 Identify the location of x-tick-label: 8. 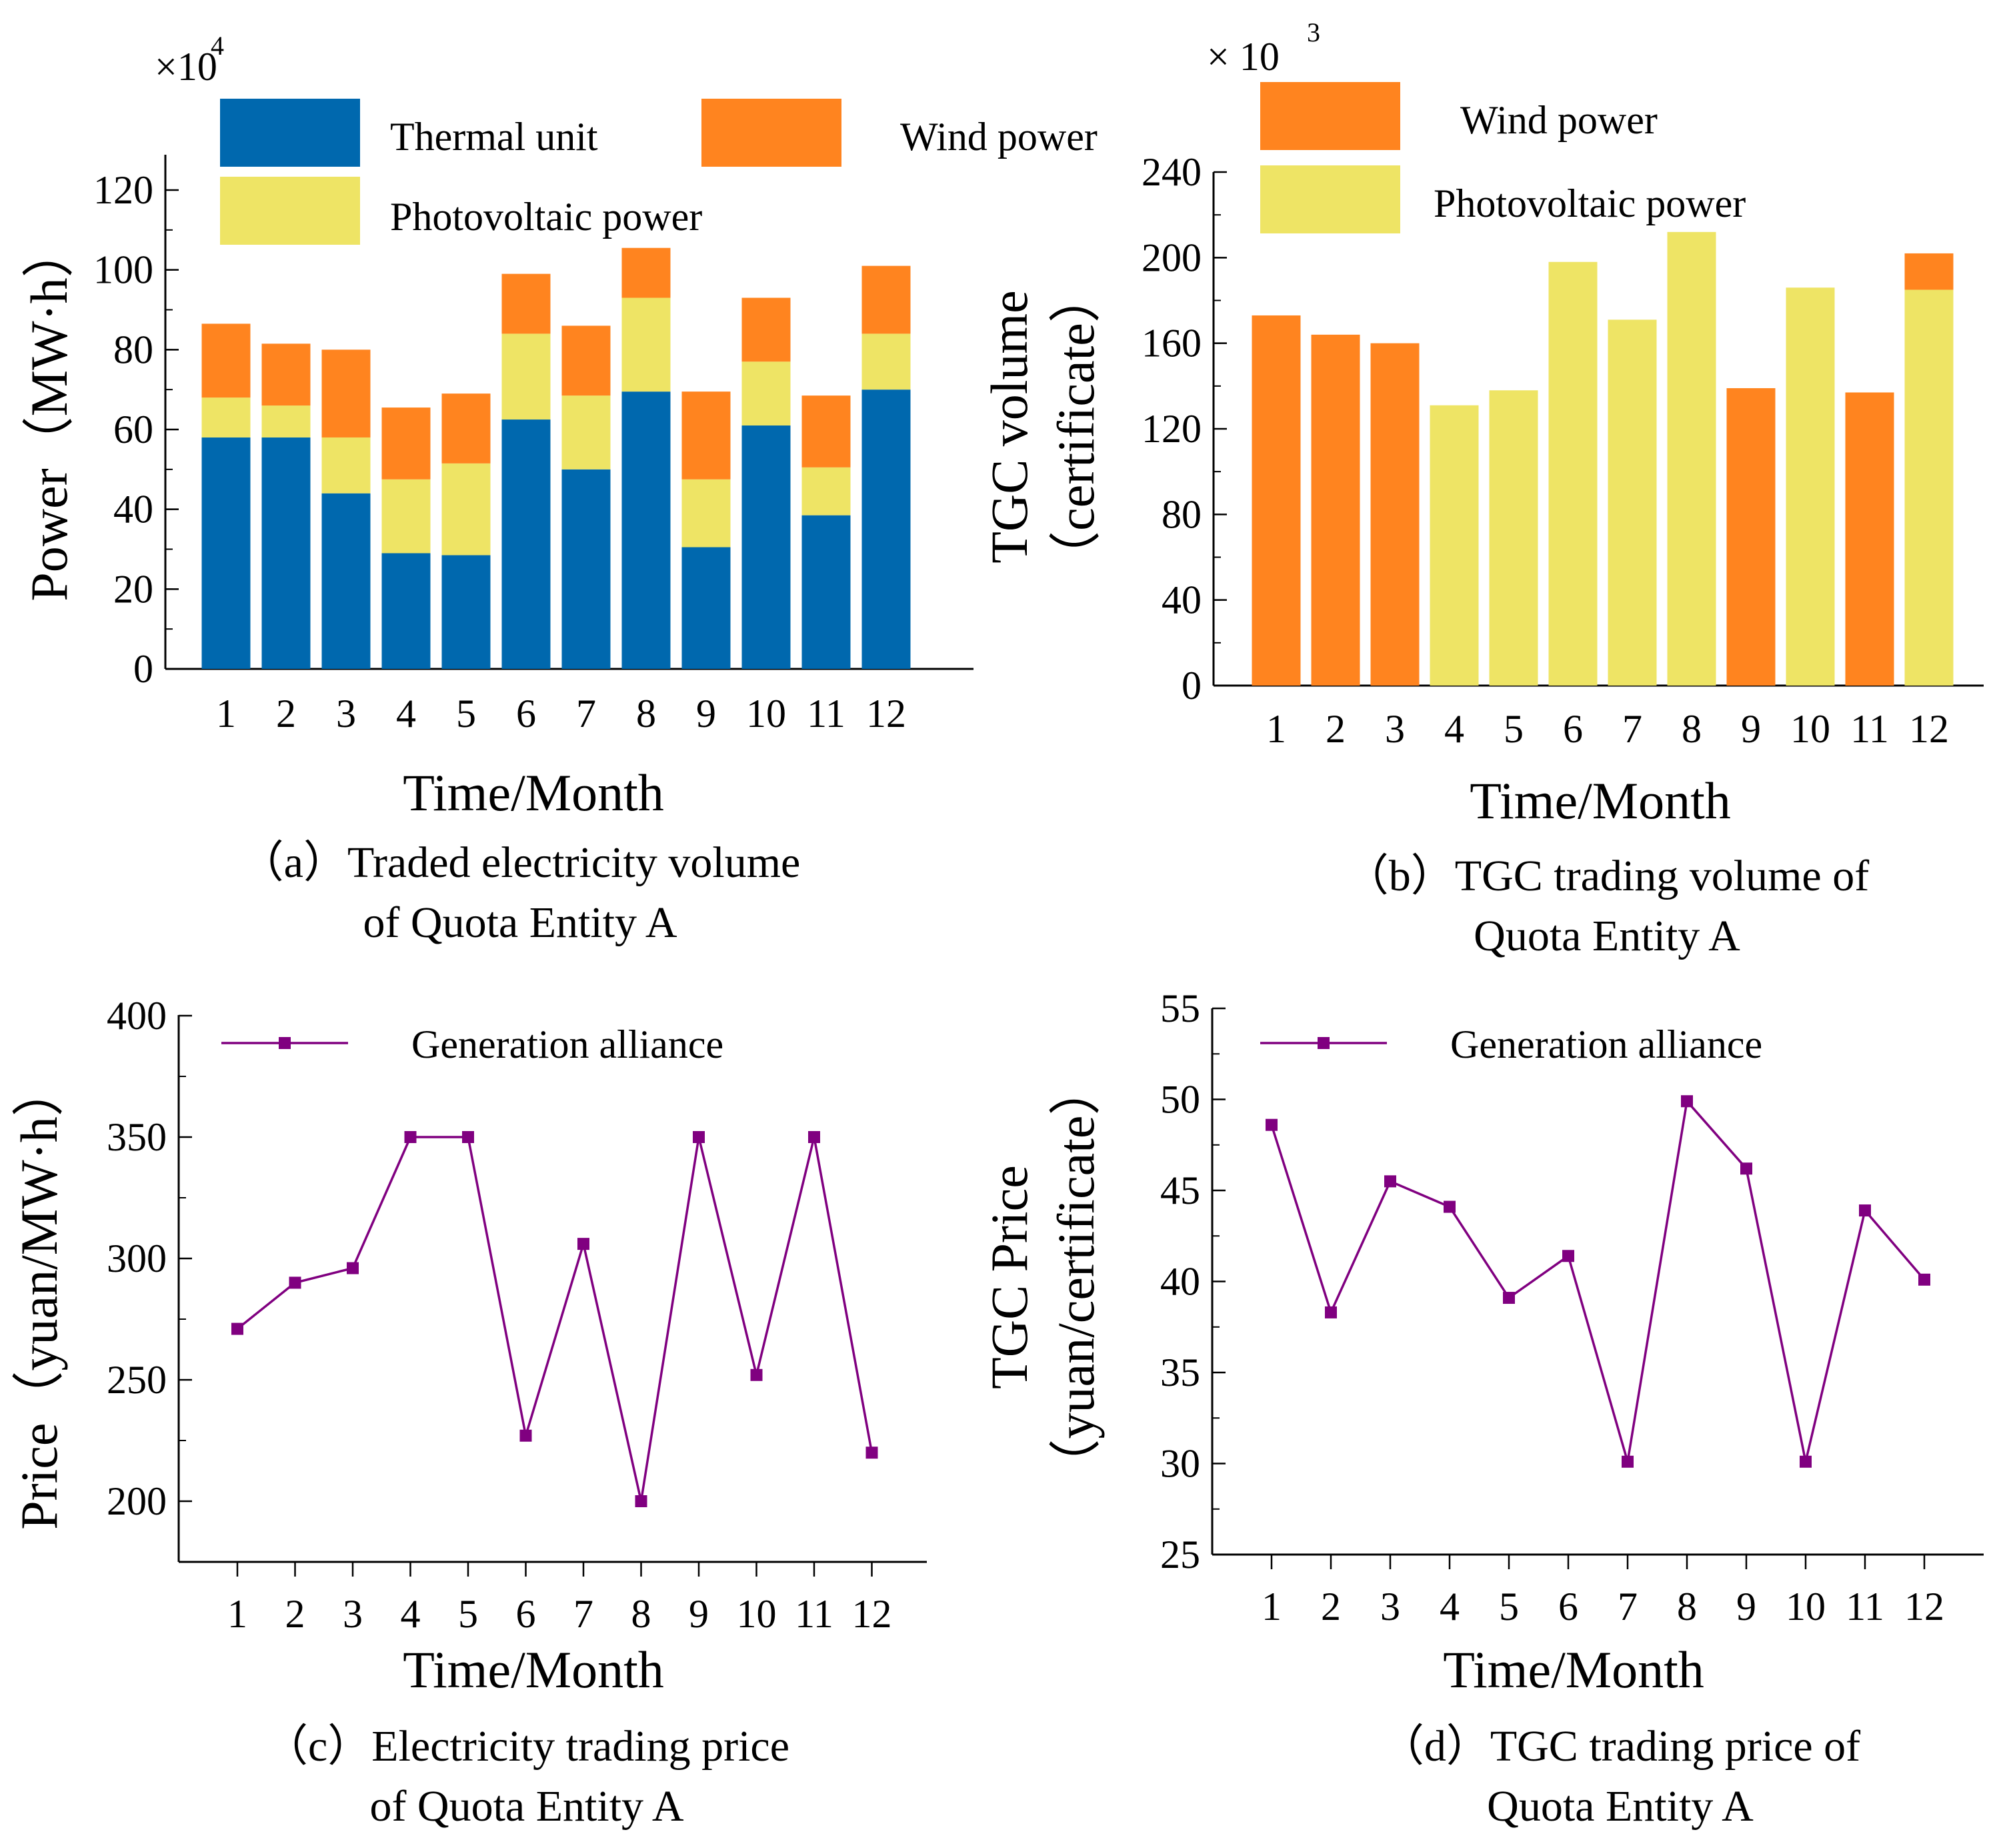
(1687, 1607).